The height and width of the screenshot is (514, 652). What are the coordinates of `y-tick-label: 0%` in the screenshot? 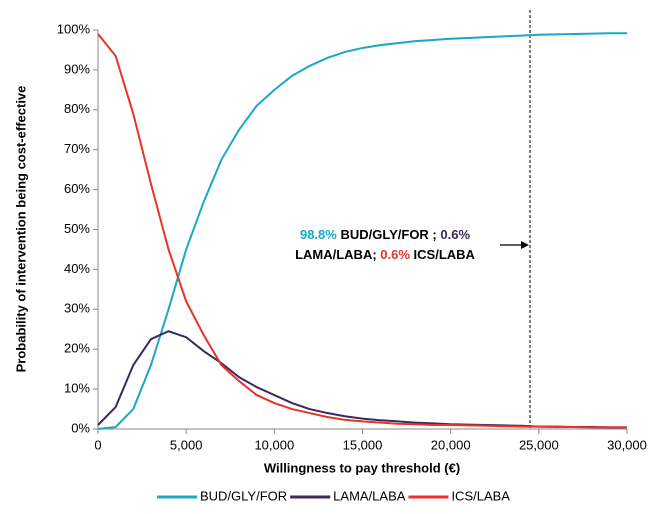 It's located at (80, 427).